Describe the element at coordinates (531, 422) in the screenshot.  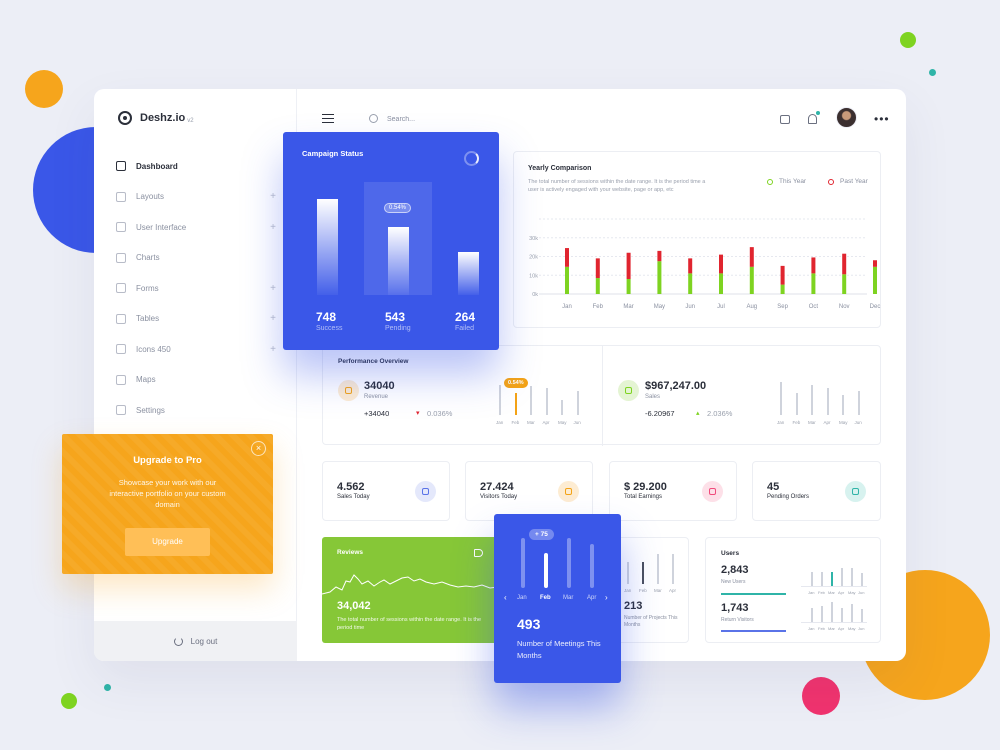
I see `mini-month-label: Mar` at that location.